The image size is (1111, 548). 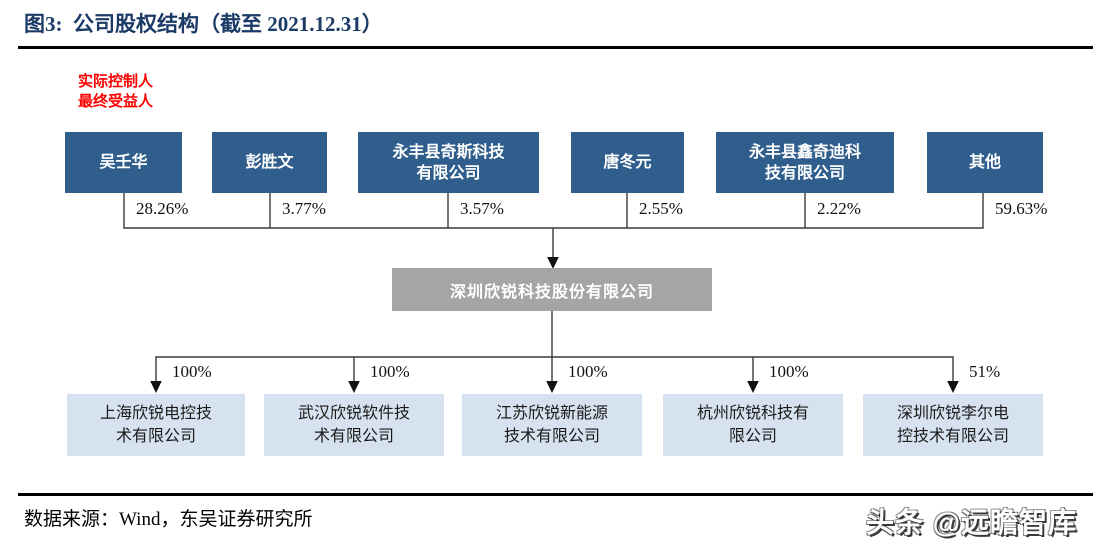 What do you see at coordinates (304, 208) in the screenshot?
I see `shareholding-percent: 3.77%` at bounding box center [304, 208].